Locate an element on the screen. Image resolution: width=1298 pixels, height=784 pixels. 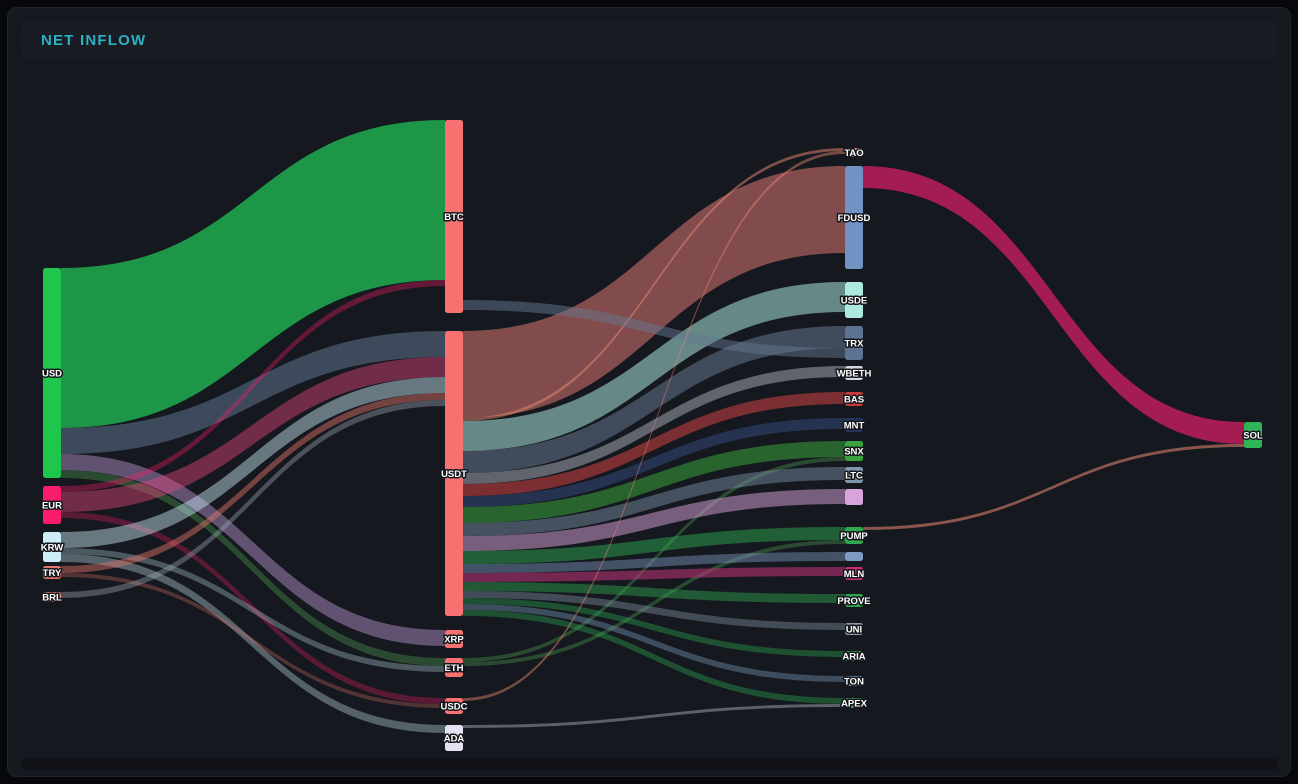
sankey-link-USDT-TAO is located at coordinates (654, 284).